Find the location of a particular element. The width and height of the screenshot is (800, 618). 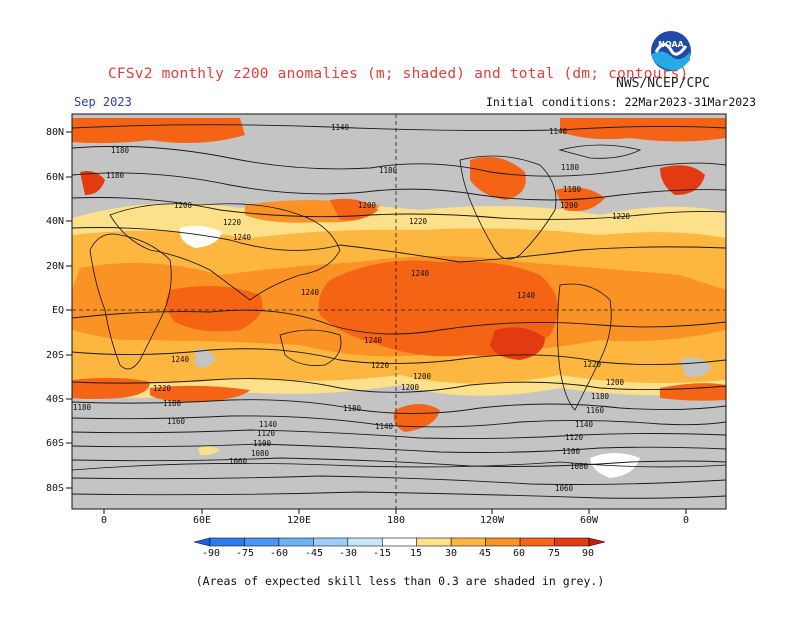

lat-axis: 80N 60N 40N 20N EQ 20S 40S 60S 80S is located at coordinates (59, 310).